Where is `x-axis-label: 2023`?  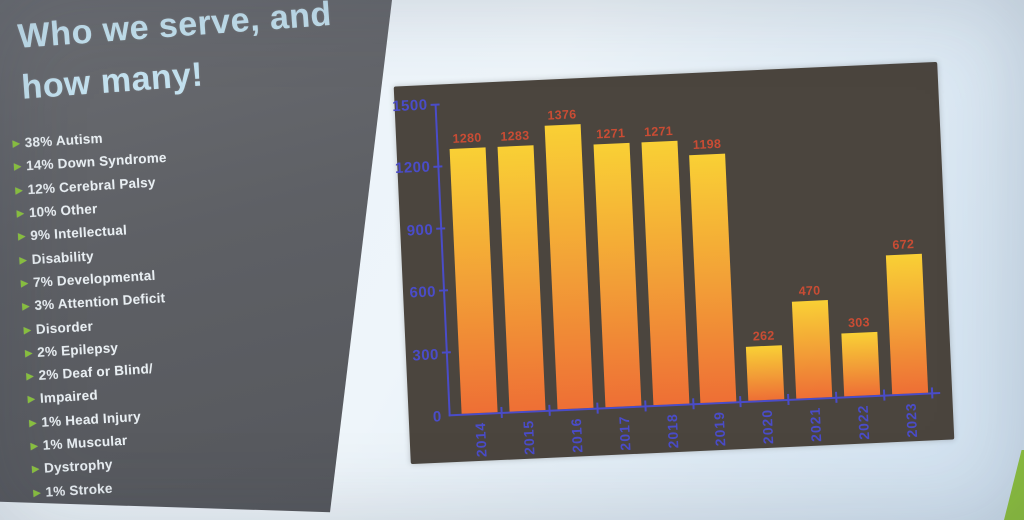
x-axis-label: 2023 is located at coordinates (911, 420).